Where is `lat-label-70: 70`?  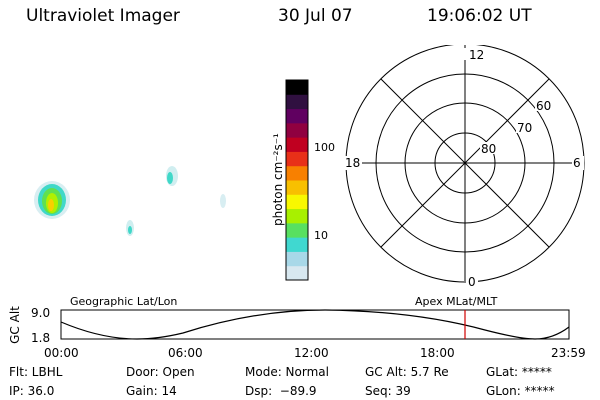
lat-label-70: 70 is located at coordinates (524, 128).